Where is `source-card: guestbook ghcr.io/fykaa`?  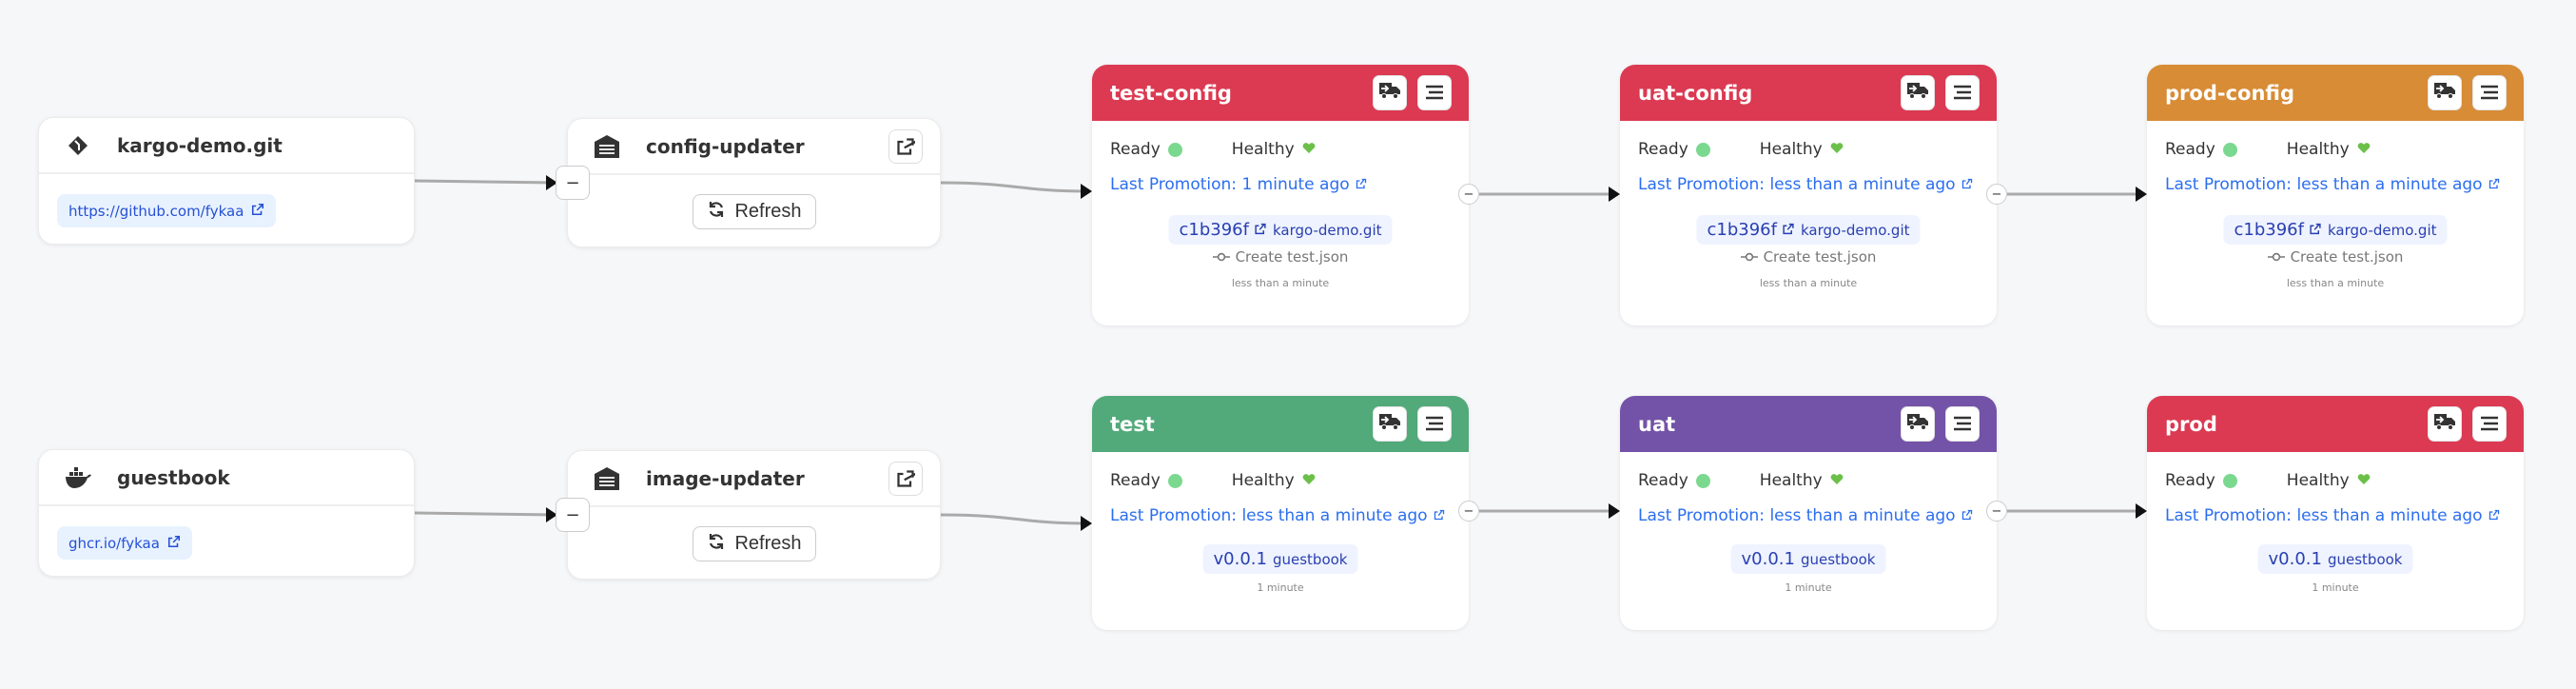 source-card: guestbook ghcr.io/fykaa is located at coordinates (227, 513).